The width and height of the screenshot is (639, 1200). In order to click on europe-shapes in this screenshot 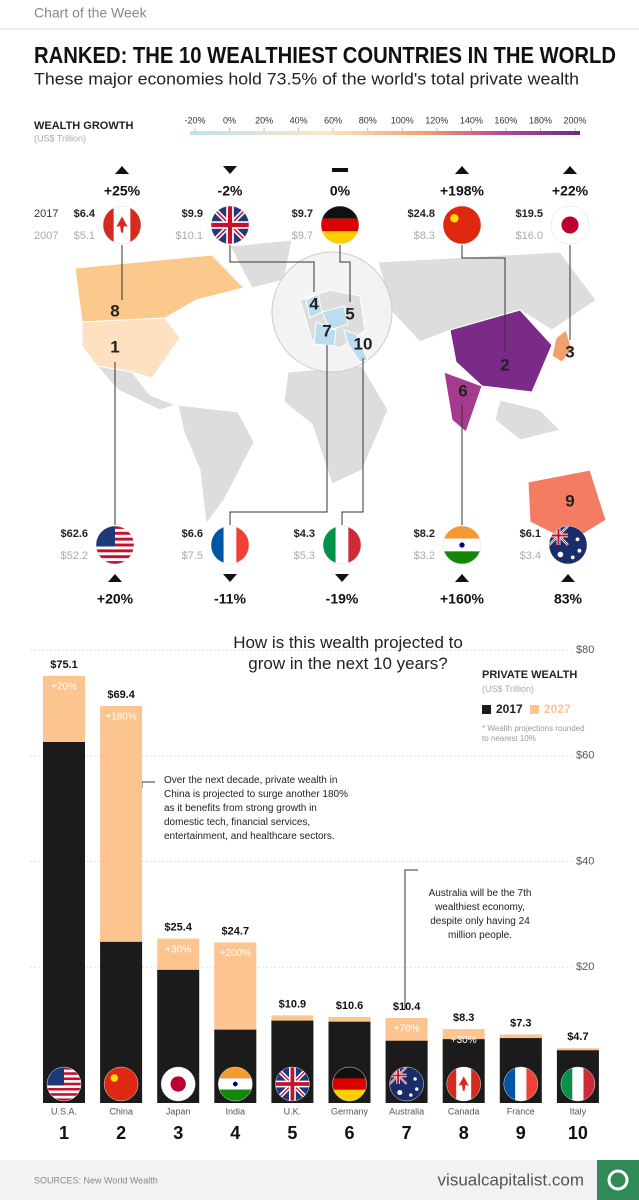, I will do `click(337, 328)`.